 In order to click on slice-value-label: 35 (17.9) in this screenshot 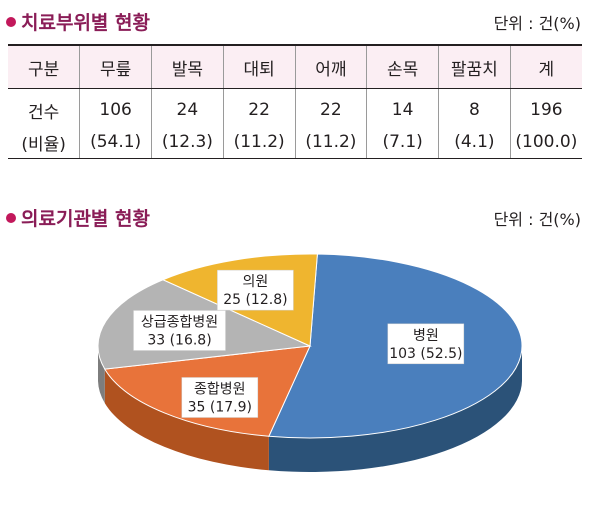, I will do `click(220, 407)`.